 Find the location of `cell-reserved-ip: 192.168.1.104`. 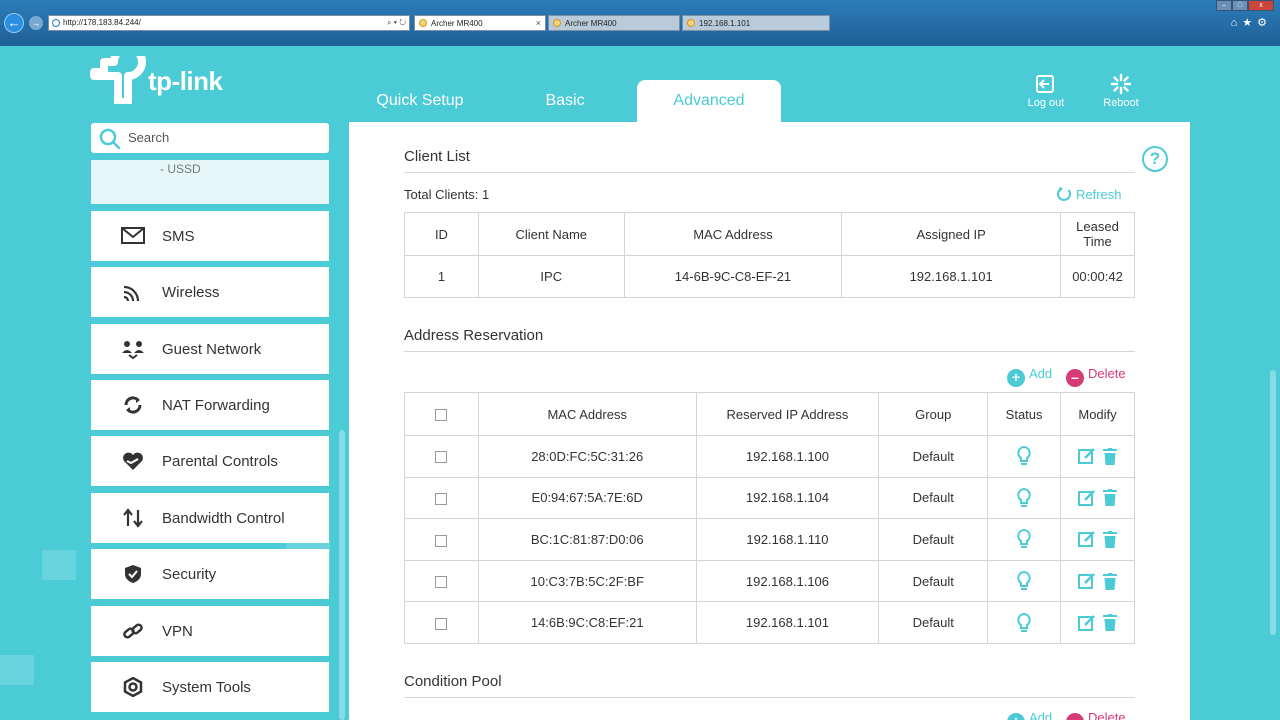

cell-reserved-ip: 192.168.1.104 is located at coordinates (787, 498).